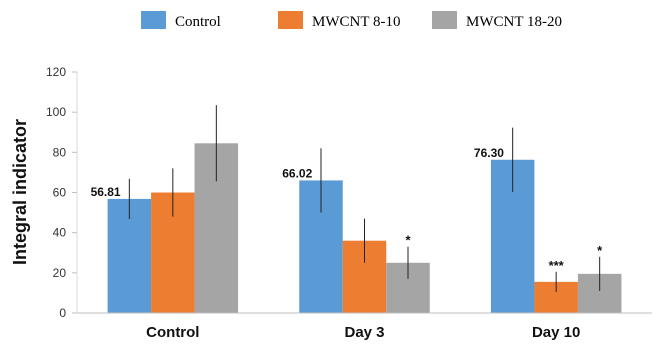 The image size is (663, 344). I want to click on x-tick-label: Control, so click(172, 332).